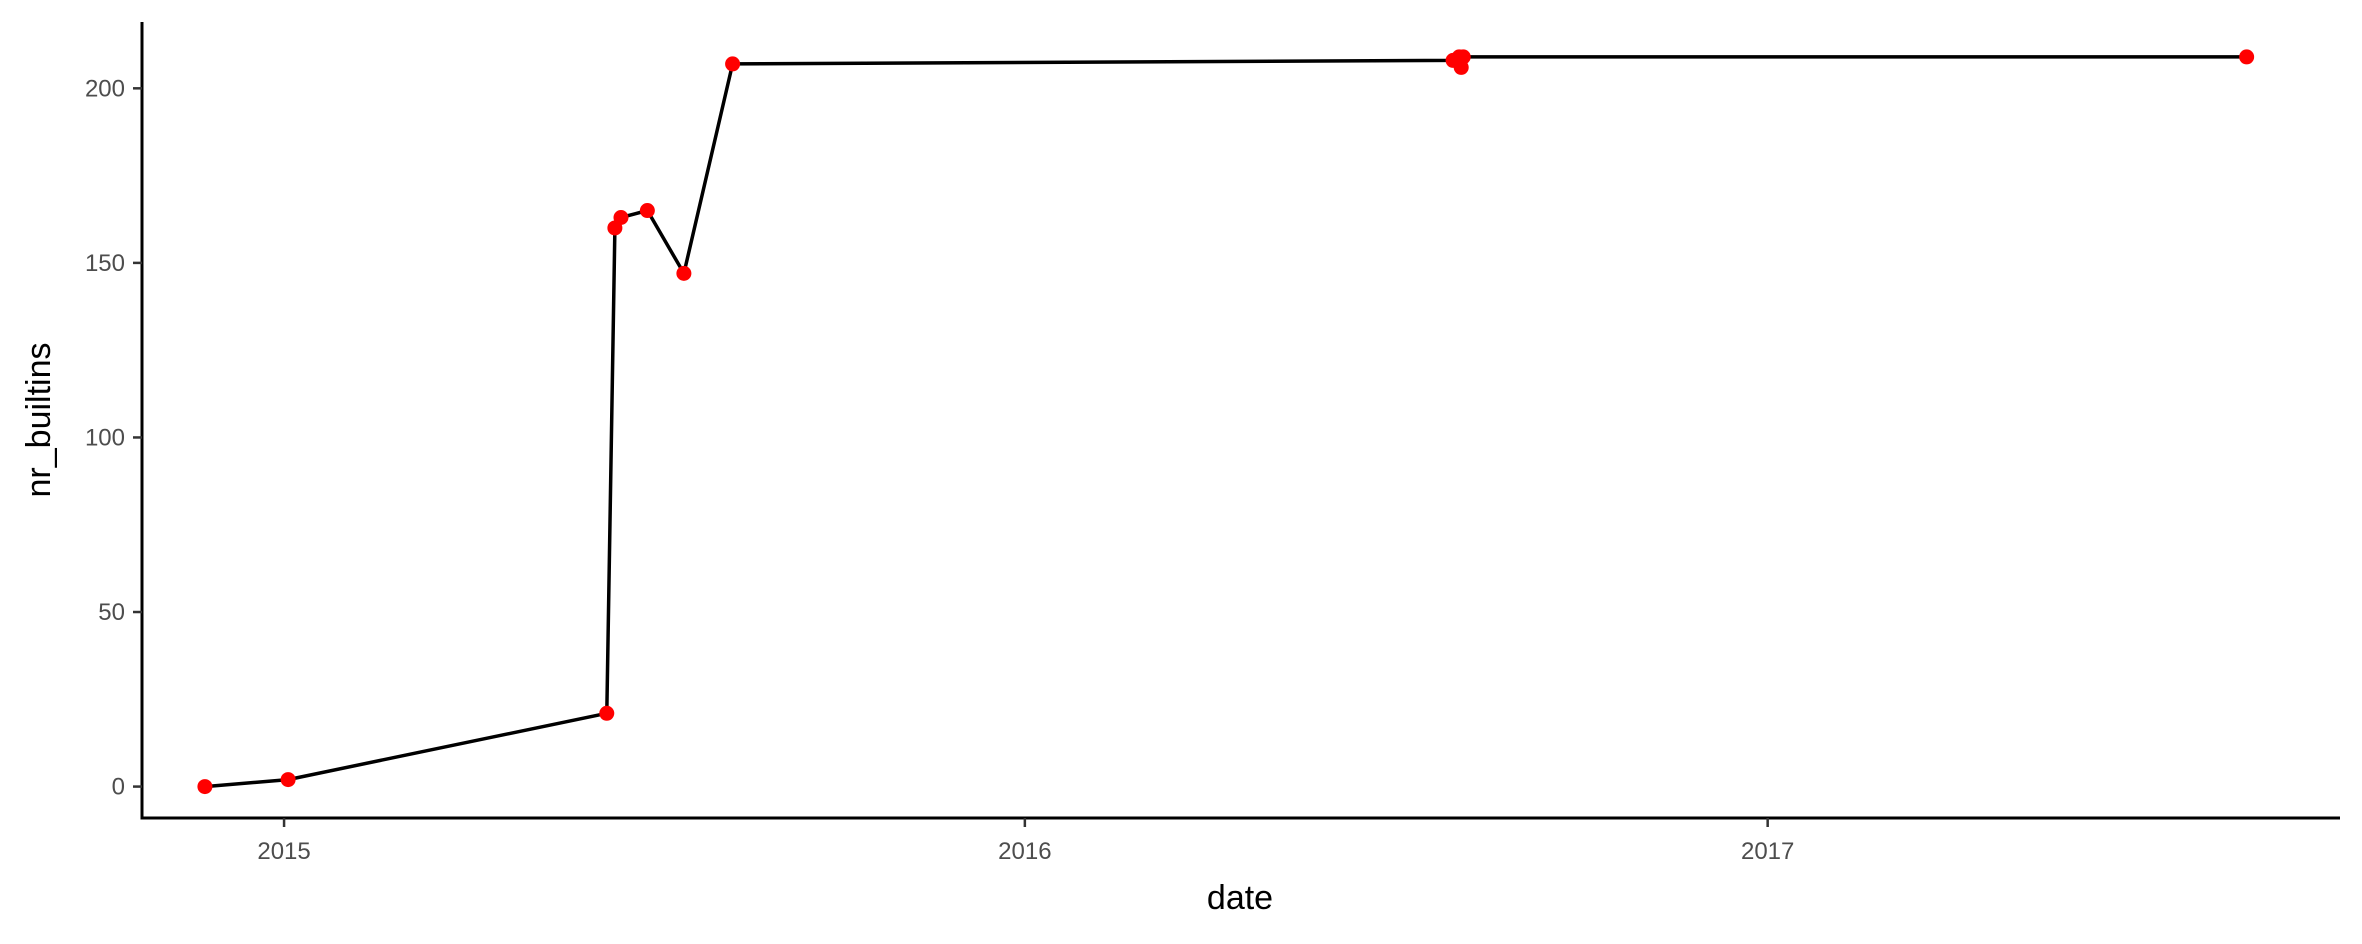  Describe the element at coordinates (1024, 851) in the screenshot. I see `x-tick-label: 2016` at that location.